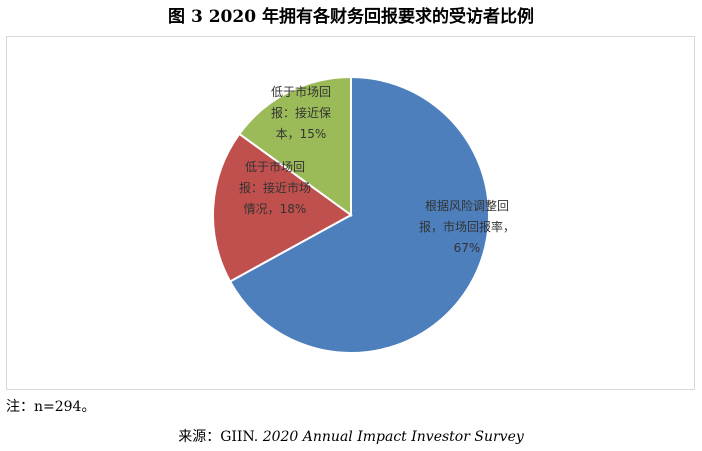  I want to click on chart-title: 图 3 2020 年拥有各财务回报要求的受访者比例, so click(351, 17).